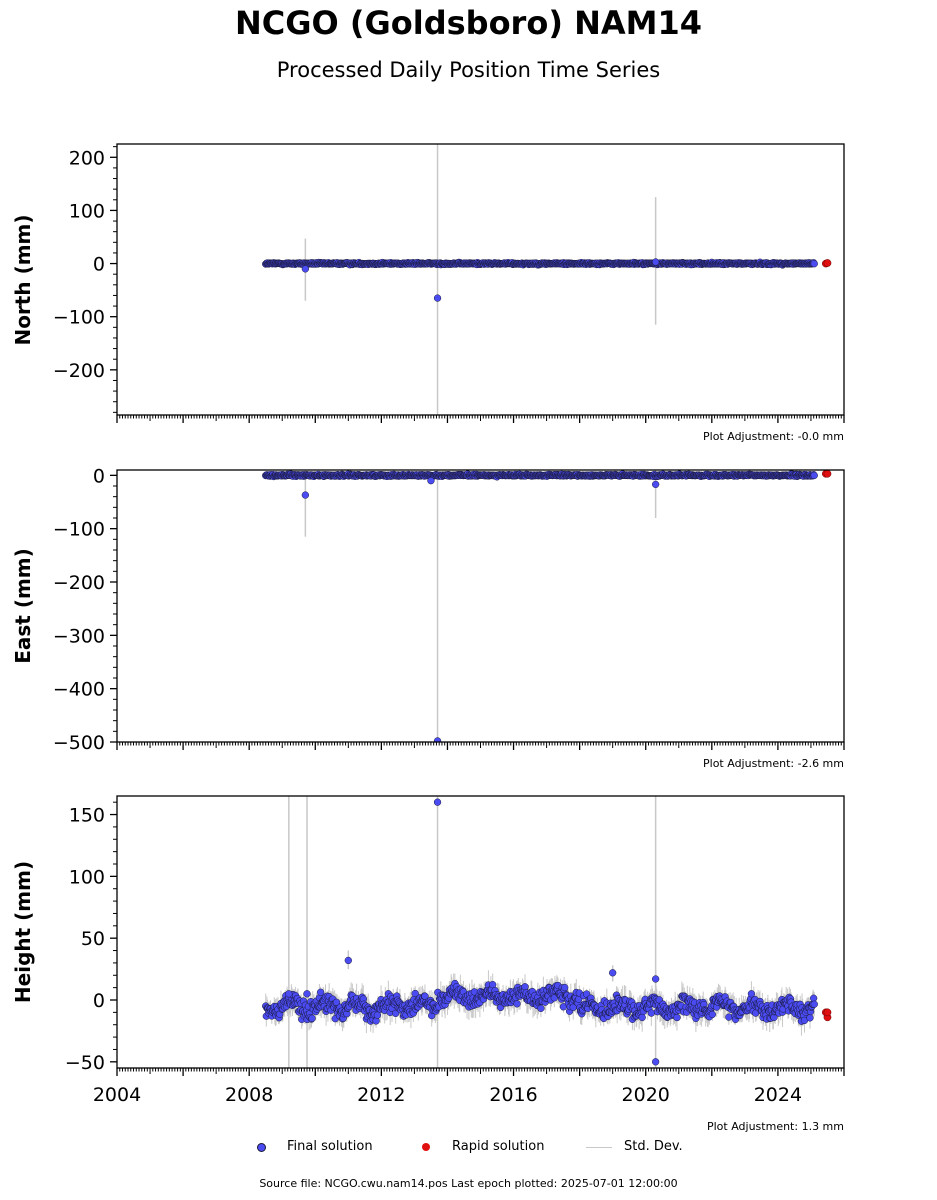 Image resolution: width=937 pixels, height=1200 pixels. I want to click on legend-std-label: Std. Dev., so click(653, 1146).